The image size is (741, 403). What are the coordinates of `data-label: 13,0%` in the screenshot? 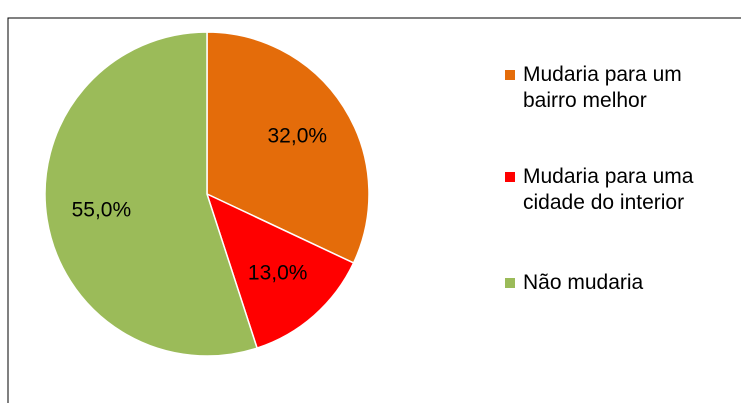 It's located at (278, 273).